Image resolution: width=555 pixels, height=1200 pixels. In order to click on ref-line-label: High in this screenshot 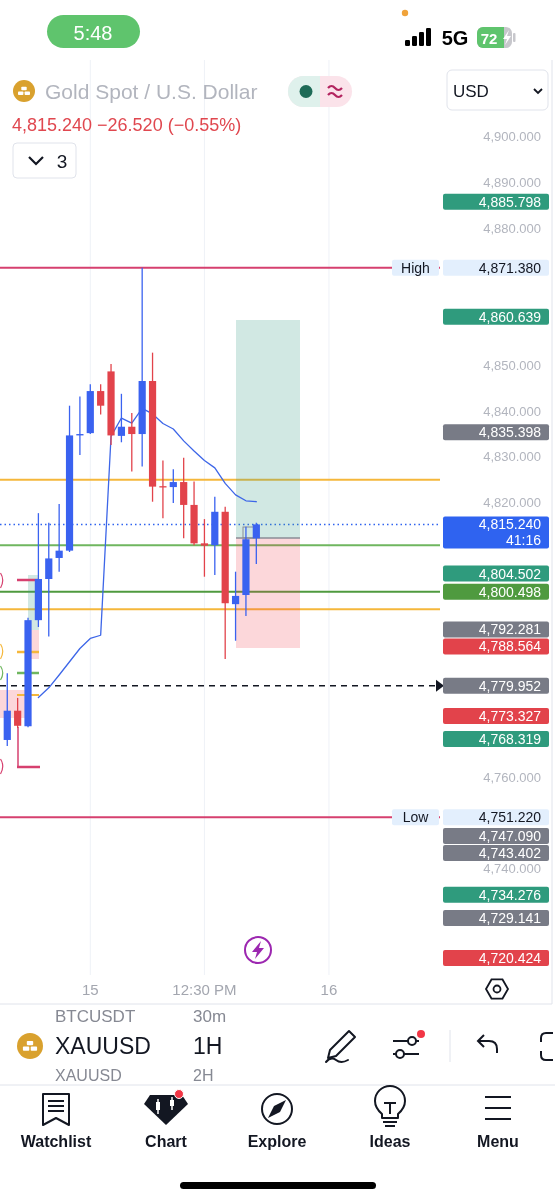, I will do `click(415, 267)`.